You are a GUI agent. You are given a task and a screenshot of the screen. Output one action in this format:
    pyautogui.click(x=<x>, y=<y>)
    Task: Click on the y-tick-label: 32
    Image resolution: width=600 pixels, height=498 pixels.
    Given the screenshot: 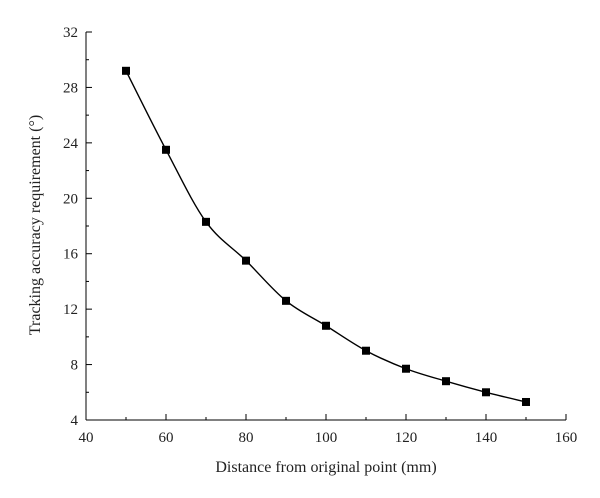 What is the action you would take?
    pyautogui.click(x=70, y=33)
    